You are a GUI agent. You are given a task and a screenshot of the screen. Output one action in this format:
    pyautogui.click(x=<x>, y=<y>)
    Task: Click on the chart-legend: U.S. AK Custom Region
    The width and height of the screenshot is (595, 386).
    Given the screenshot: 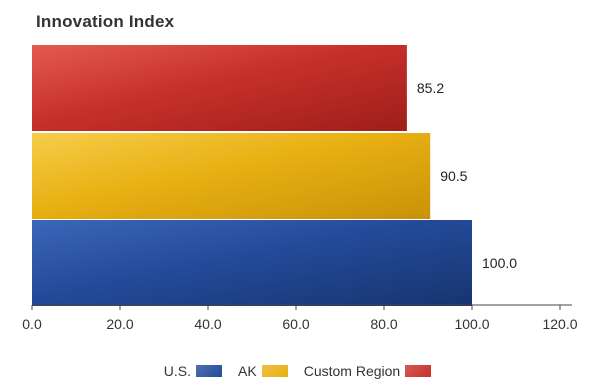 What is the action you would take?
    pyautogui.click(x=297, y=371)
    